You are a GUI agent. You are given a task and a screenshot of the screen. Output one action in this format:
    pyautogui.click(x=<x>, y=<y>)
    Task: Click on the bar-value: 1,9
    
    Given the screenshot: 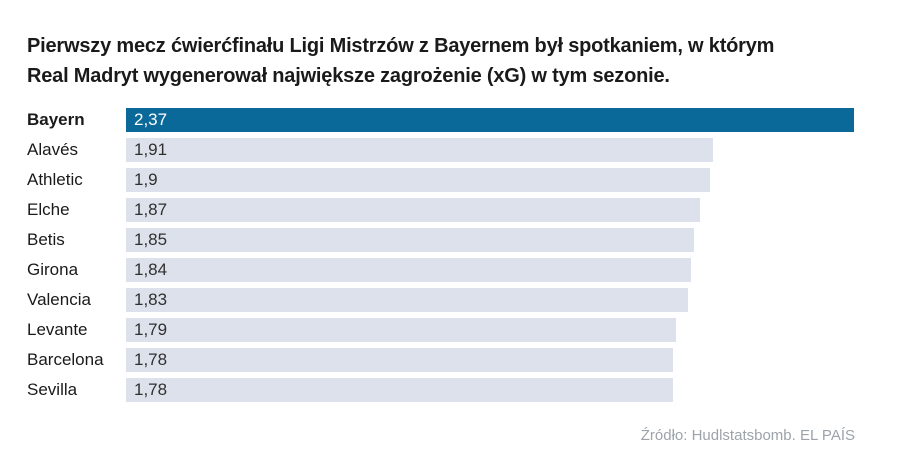 What is the action you would take?
    pyautogui.click(x=146, y=179)
    